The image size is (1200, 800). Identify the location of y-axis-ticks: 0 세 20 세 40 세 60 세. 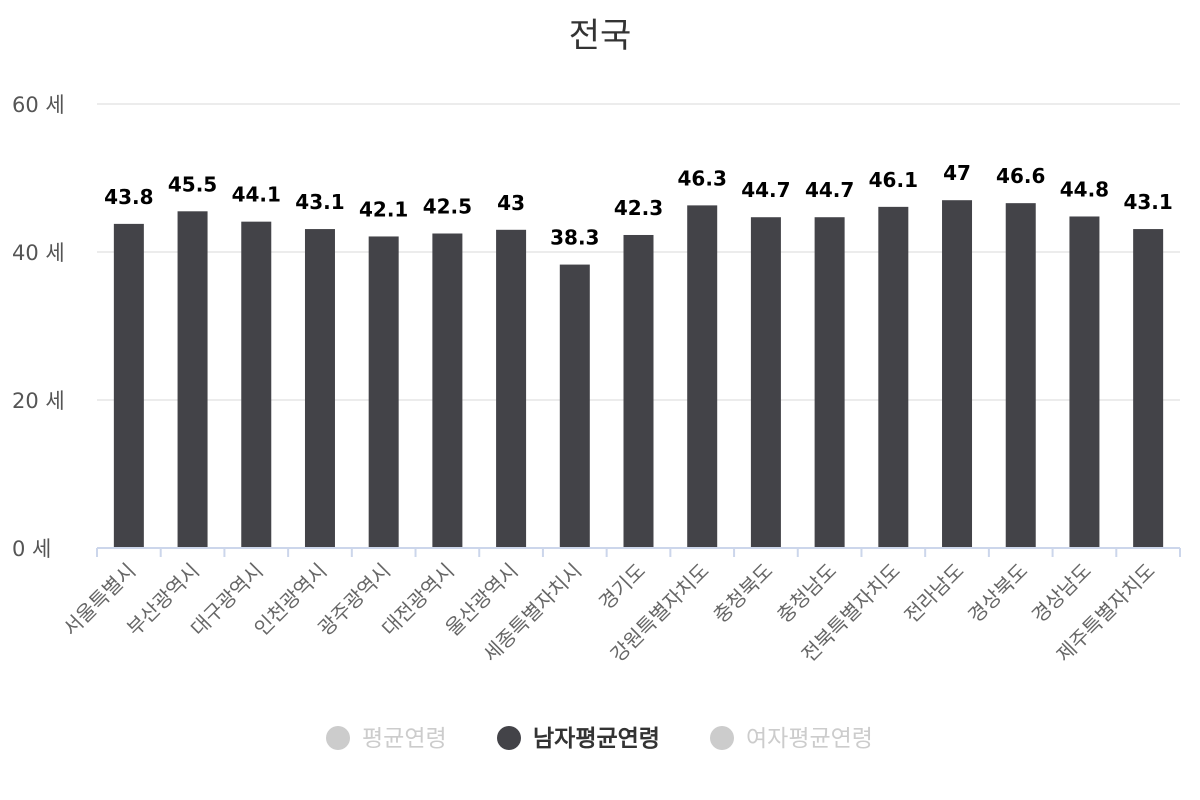
(38, 327).